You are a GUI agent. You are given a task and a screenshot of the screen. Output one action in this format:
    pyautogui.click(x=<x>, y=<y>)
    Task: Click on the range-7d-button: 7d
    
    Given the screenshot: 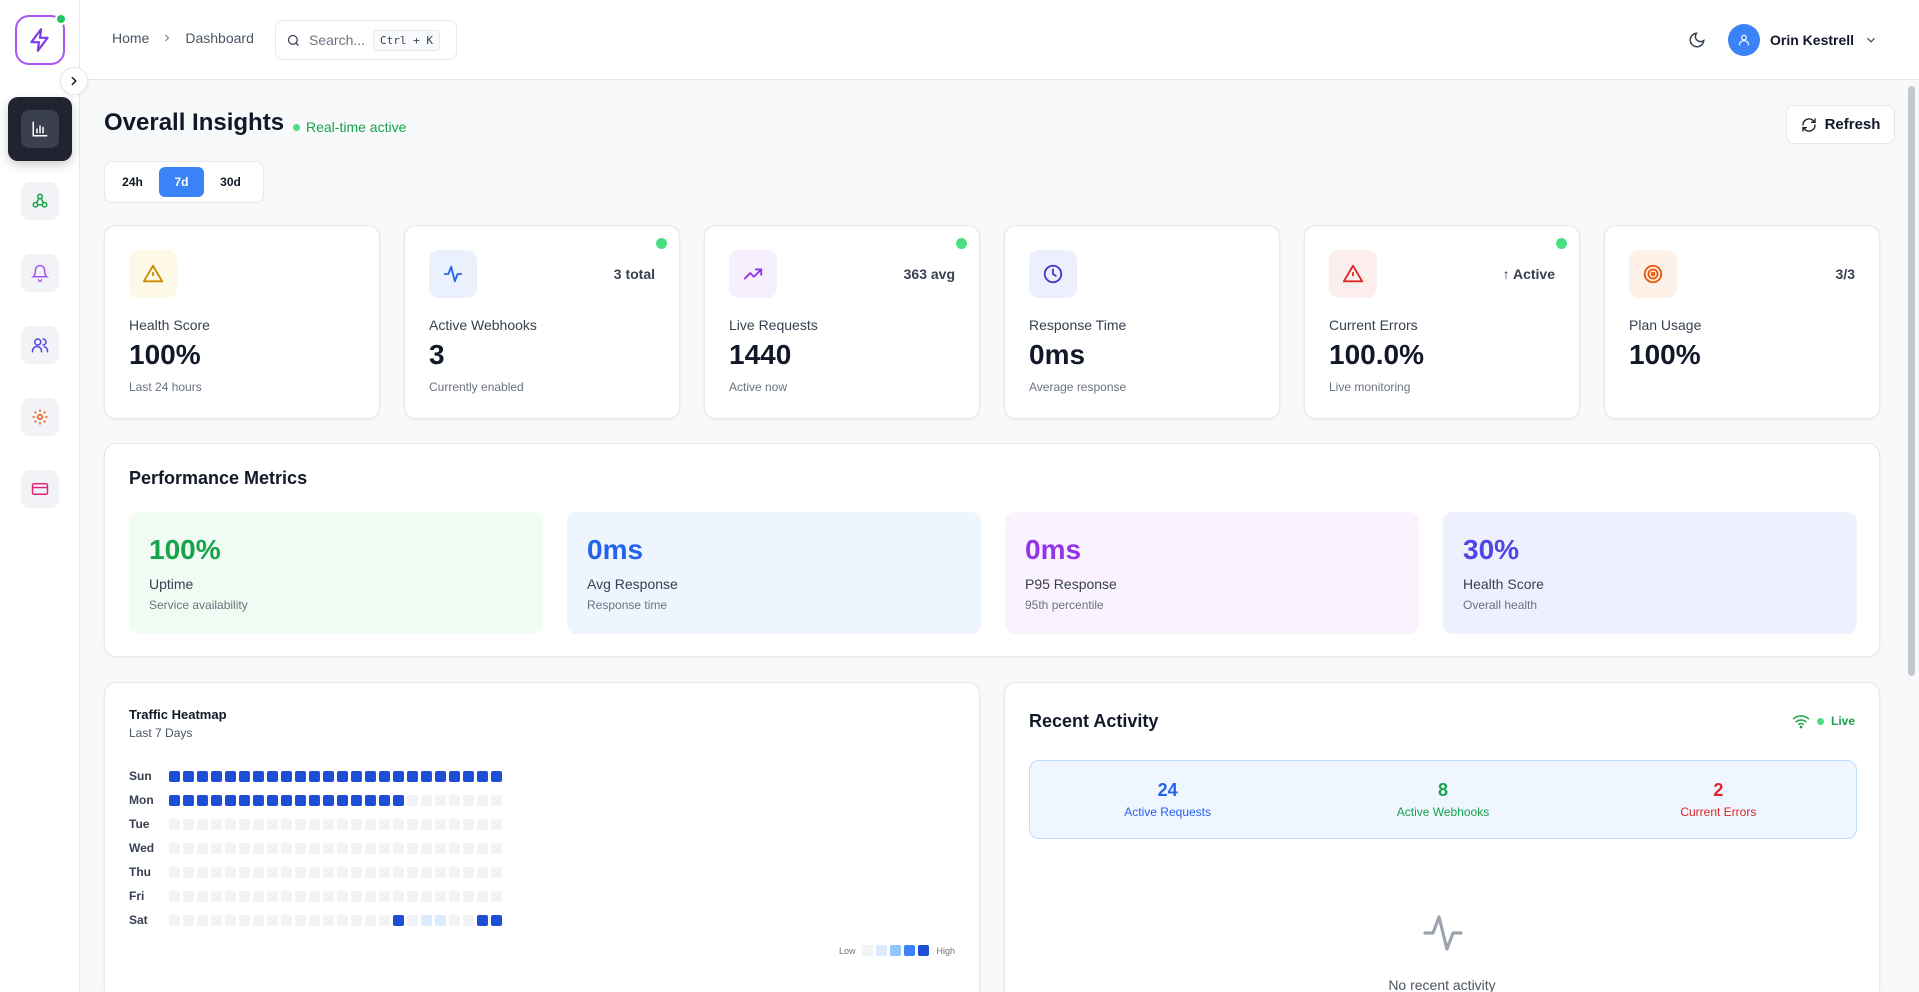 What is the action you would take?
    pyautogui.click(x=181, y=182)
    